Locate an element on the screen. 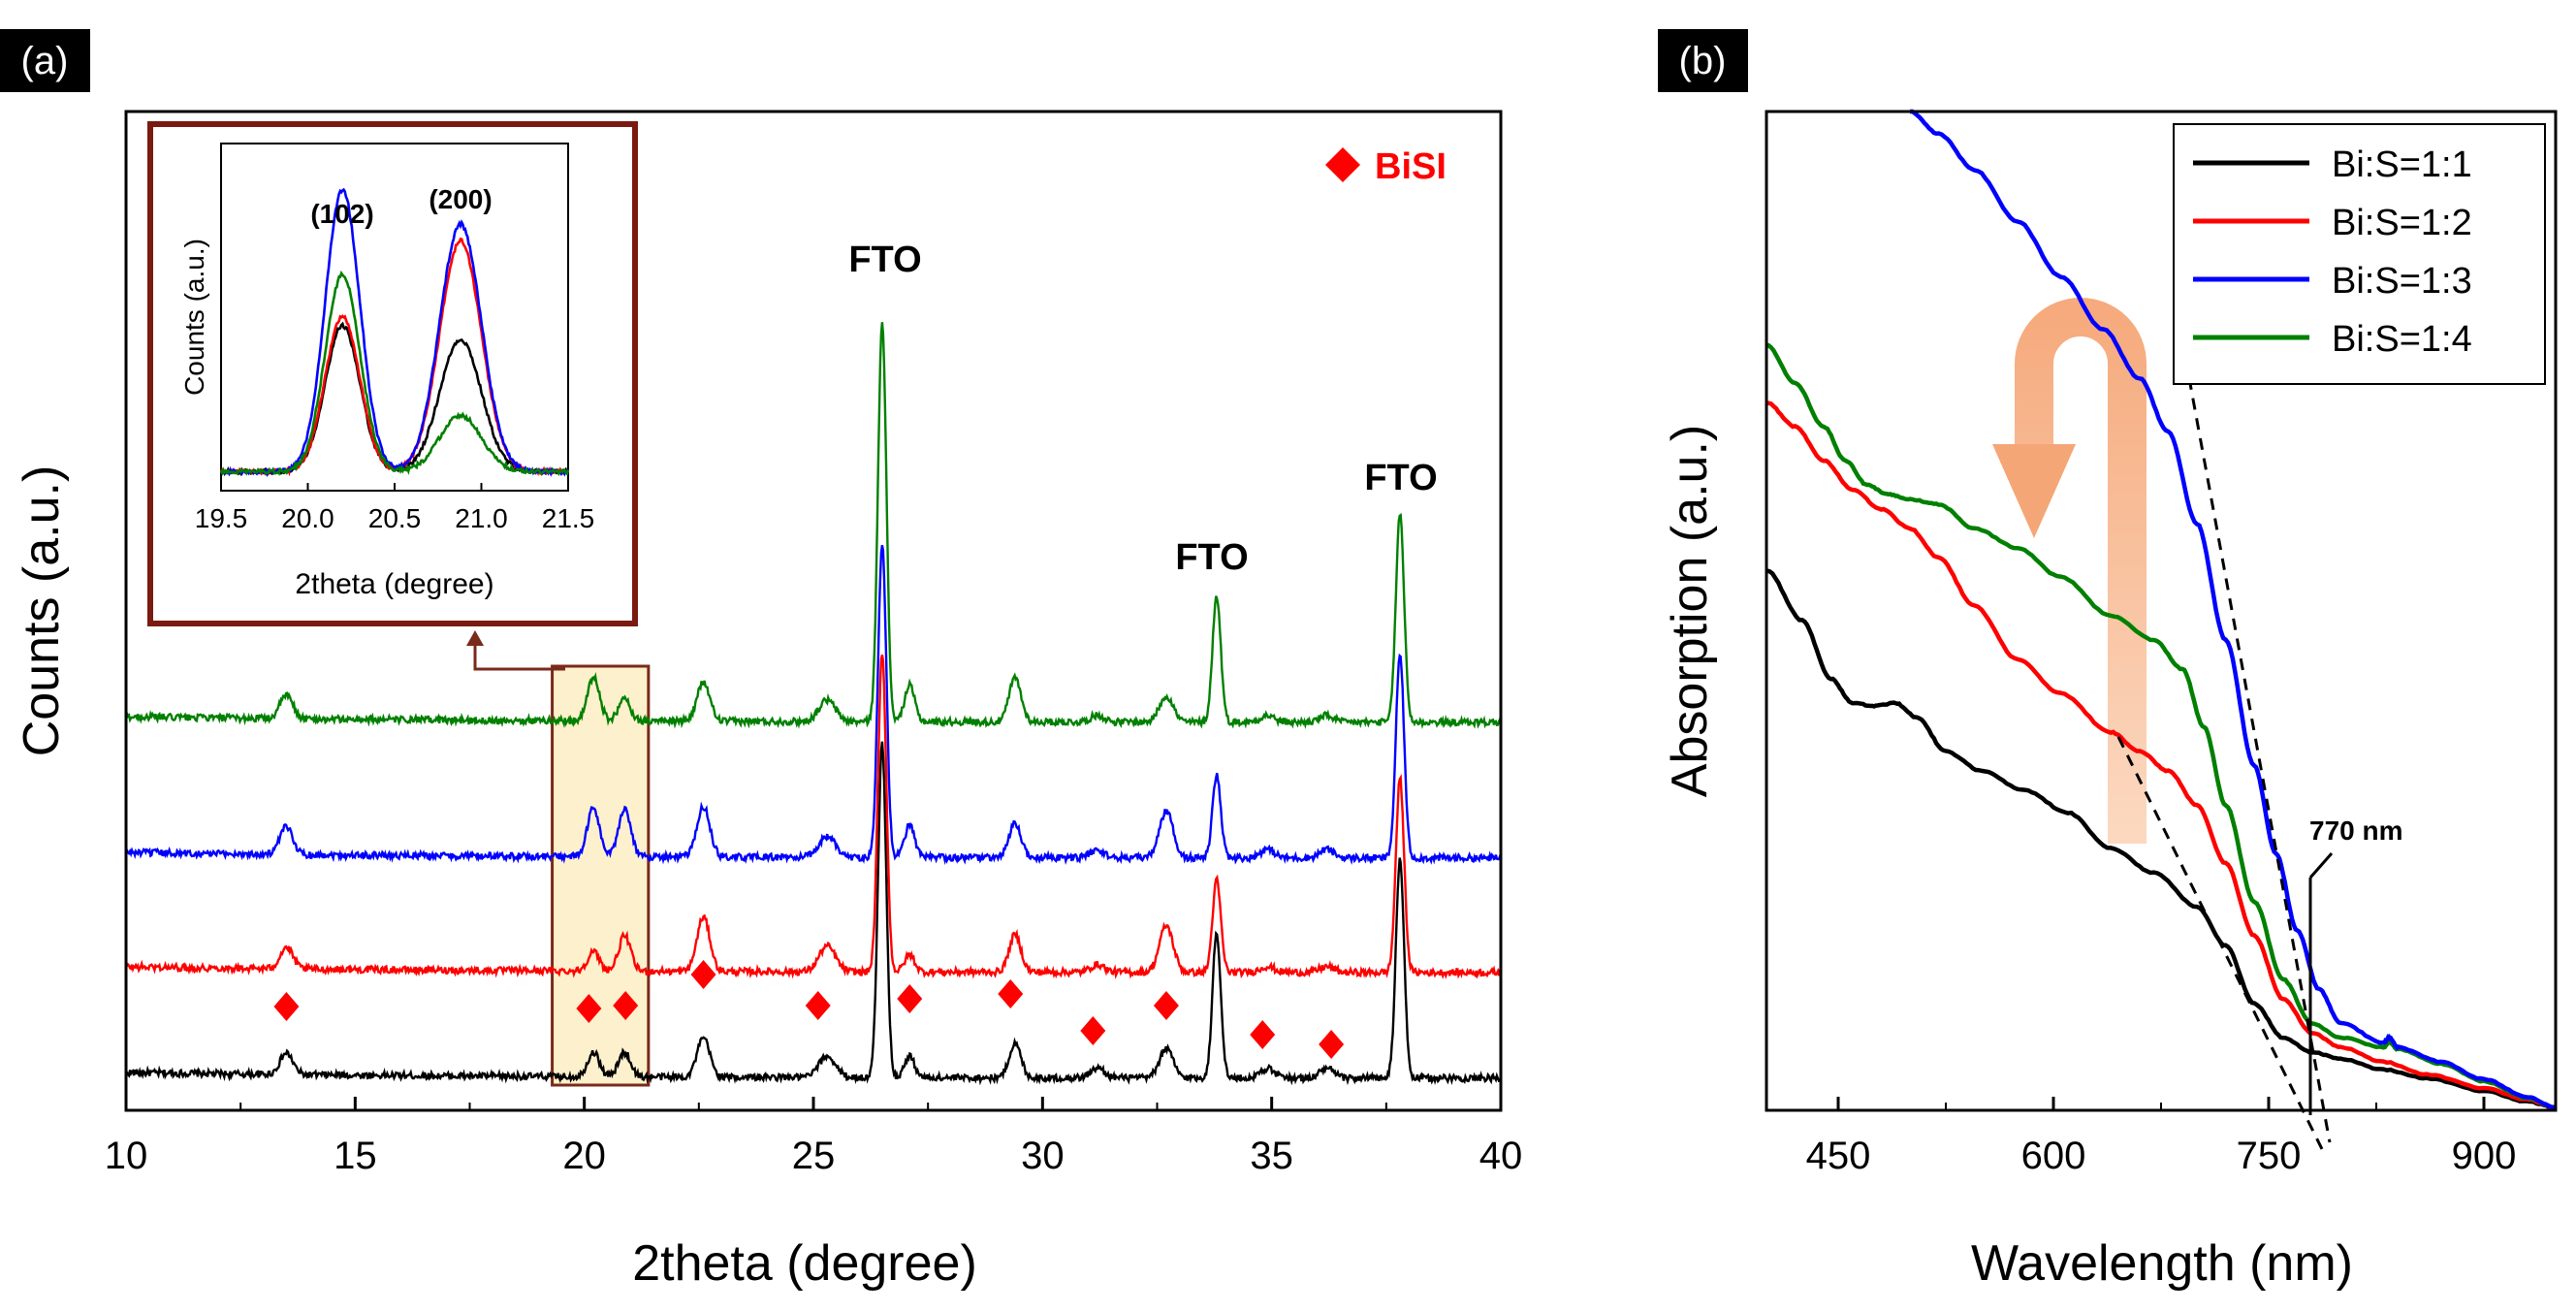 The width and height of the screenshot is (2576, 1312). fto-label-3: FTO is located at coordinates (1401, 478).